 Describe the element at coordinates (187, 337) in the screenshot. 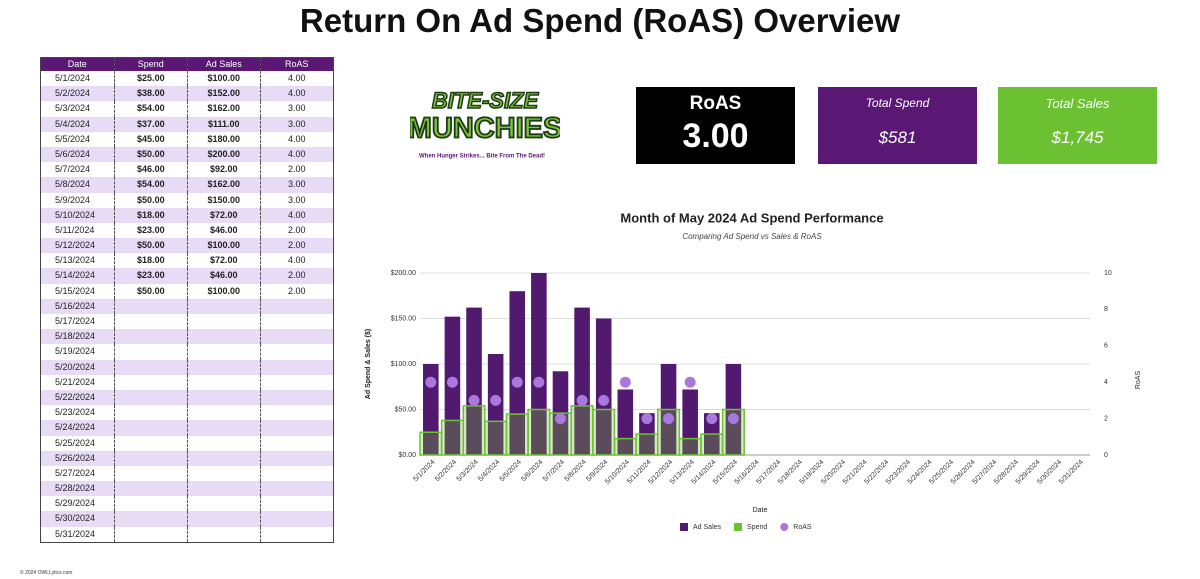

I see `table-row: 5/18/2024` at that location.